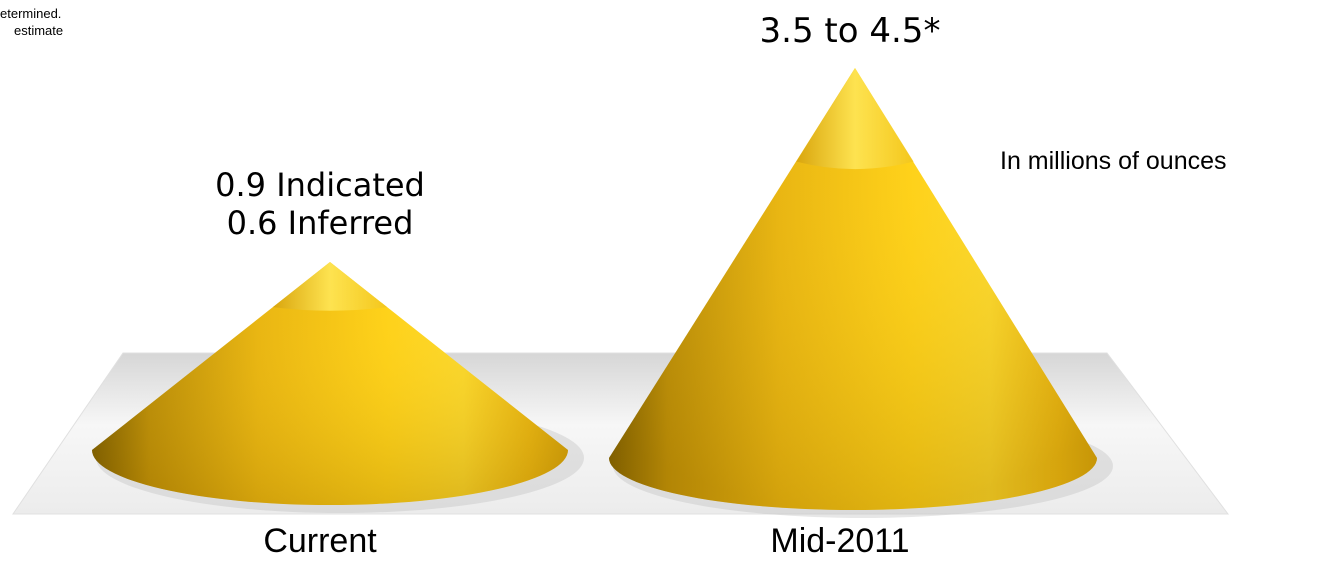 Image resolution: width=1342 pixels, height=572 pixels. What do you see at coordinates (330, 286) in the screenshot?
I see `cone-current-tip-highlight` at bounding box center [330, 286].